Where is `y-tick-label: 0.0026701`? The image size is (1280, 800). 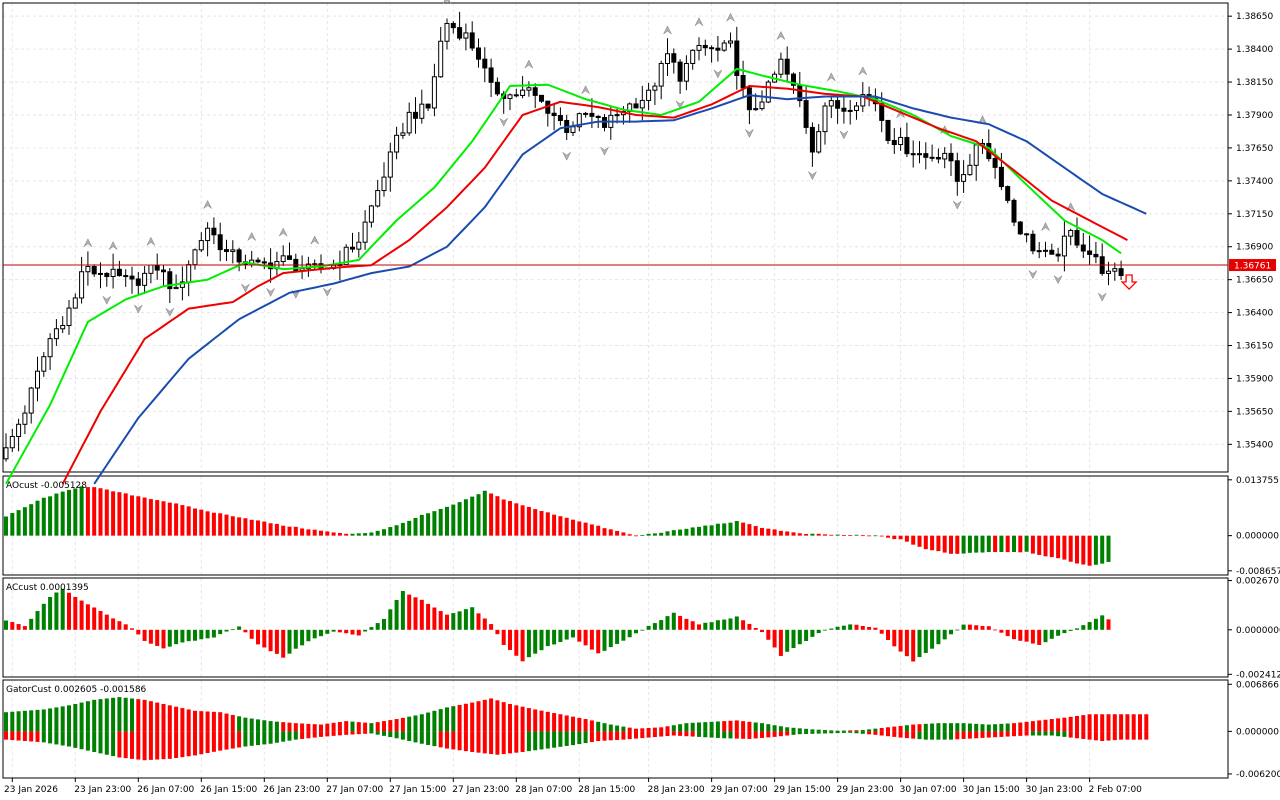 y-tick-label: 0.0026701 is located at coordinates (1258, 582).